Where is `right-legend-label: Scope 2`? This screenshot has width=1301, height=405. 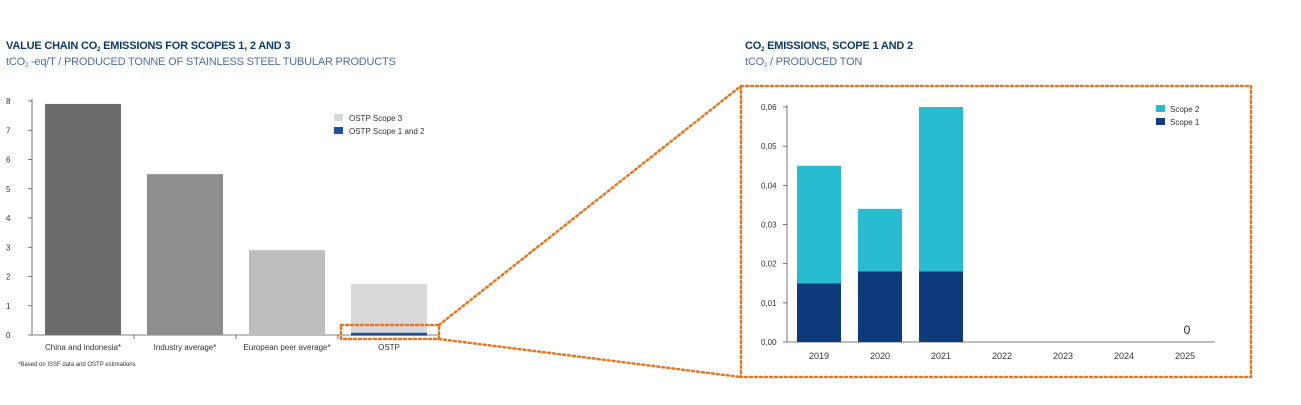
right-legend-label: Scope 2 is located at coordinates (1185, 109).